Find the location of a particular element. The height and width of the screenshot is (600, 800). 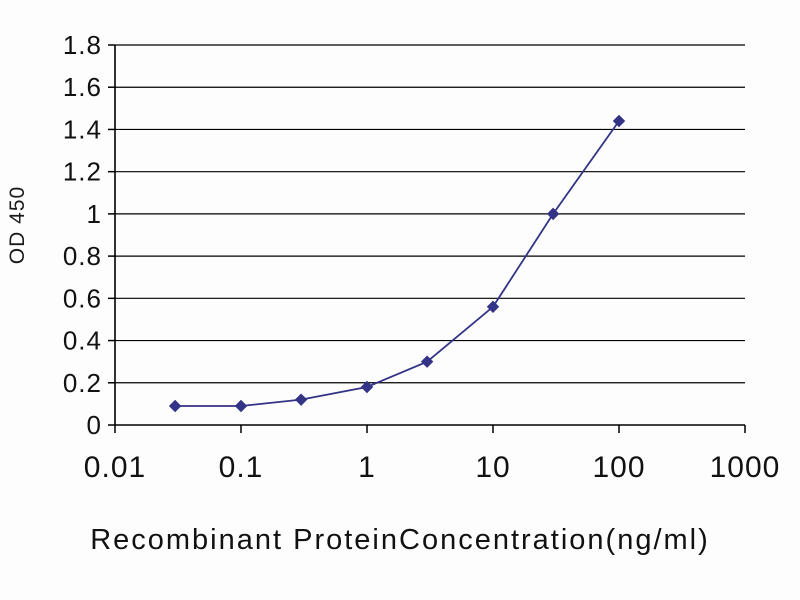

y-tick-label: 0 is located at coordinates (94, 425).